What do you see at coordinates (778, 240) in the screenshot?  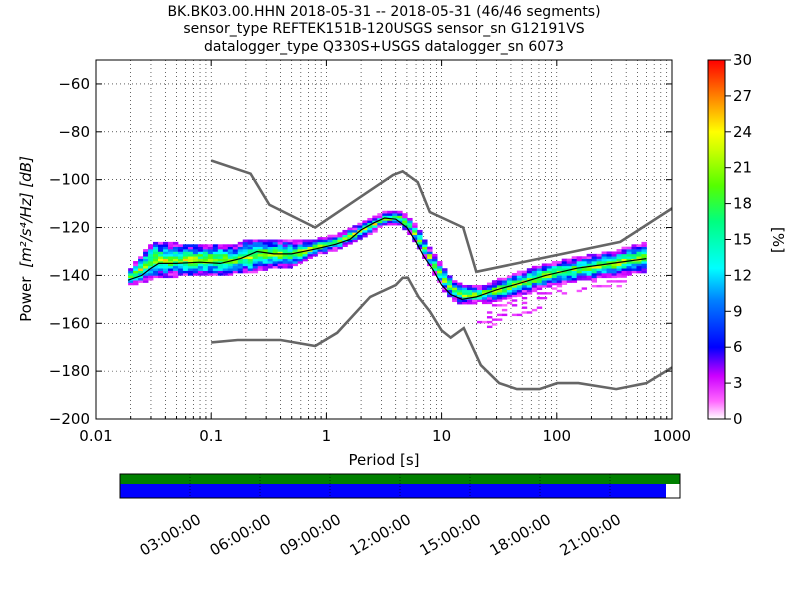 I see `colorbar-label: [%]` at bounding box center [778, 240].